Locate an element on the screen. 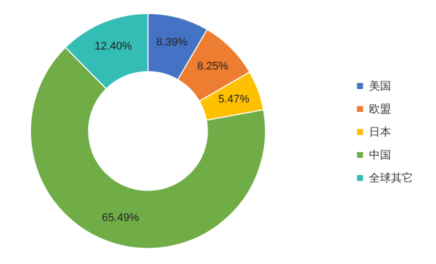 This screenshot has width=436, height=264. legend-label: 全球其它 is located at coordinates (391, 178).